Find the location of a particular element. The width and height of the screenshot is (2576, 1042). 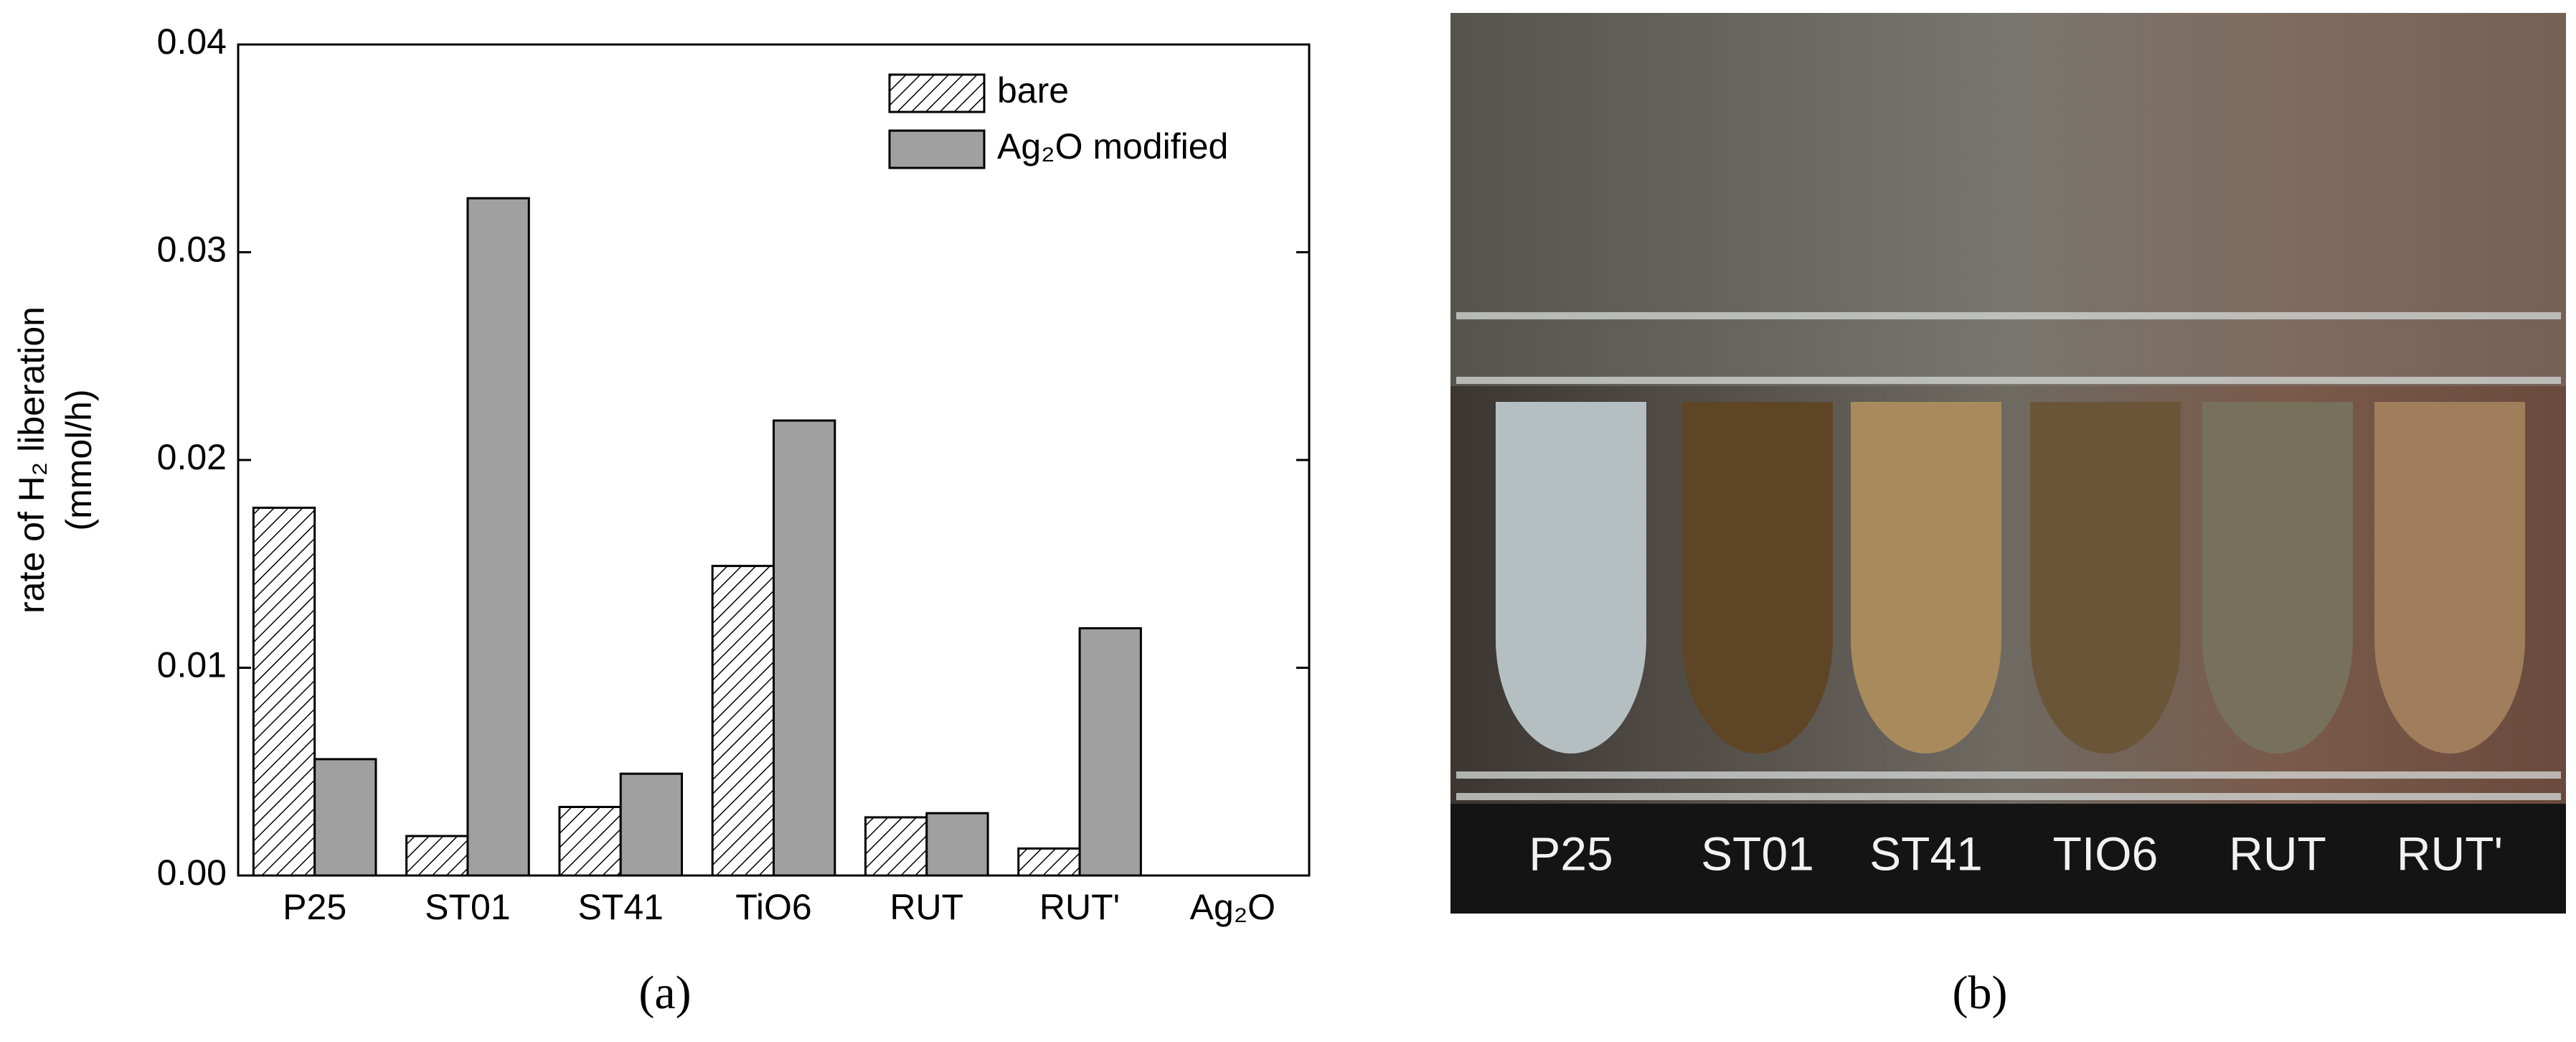

photo-label: P25 is located at coordinates (1571, 853).